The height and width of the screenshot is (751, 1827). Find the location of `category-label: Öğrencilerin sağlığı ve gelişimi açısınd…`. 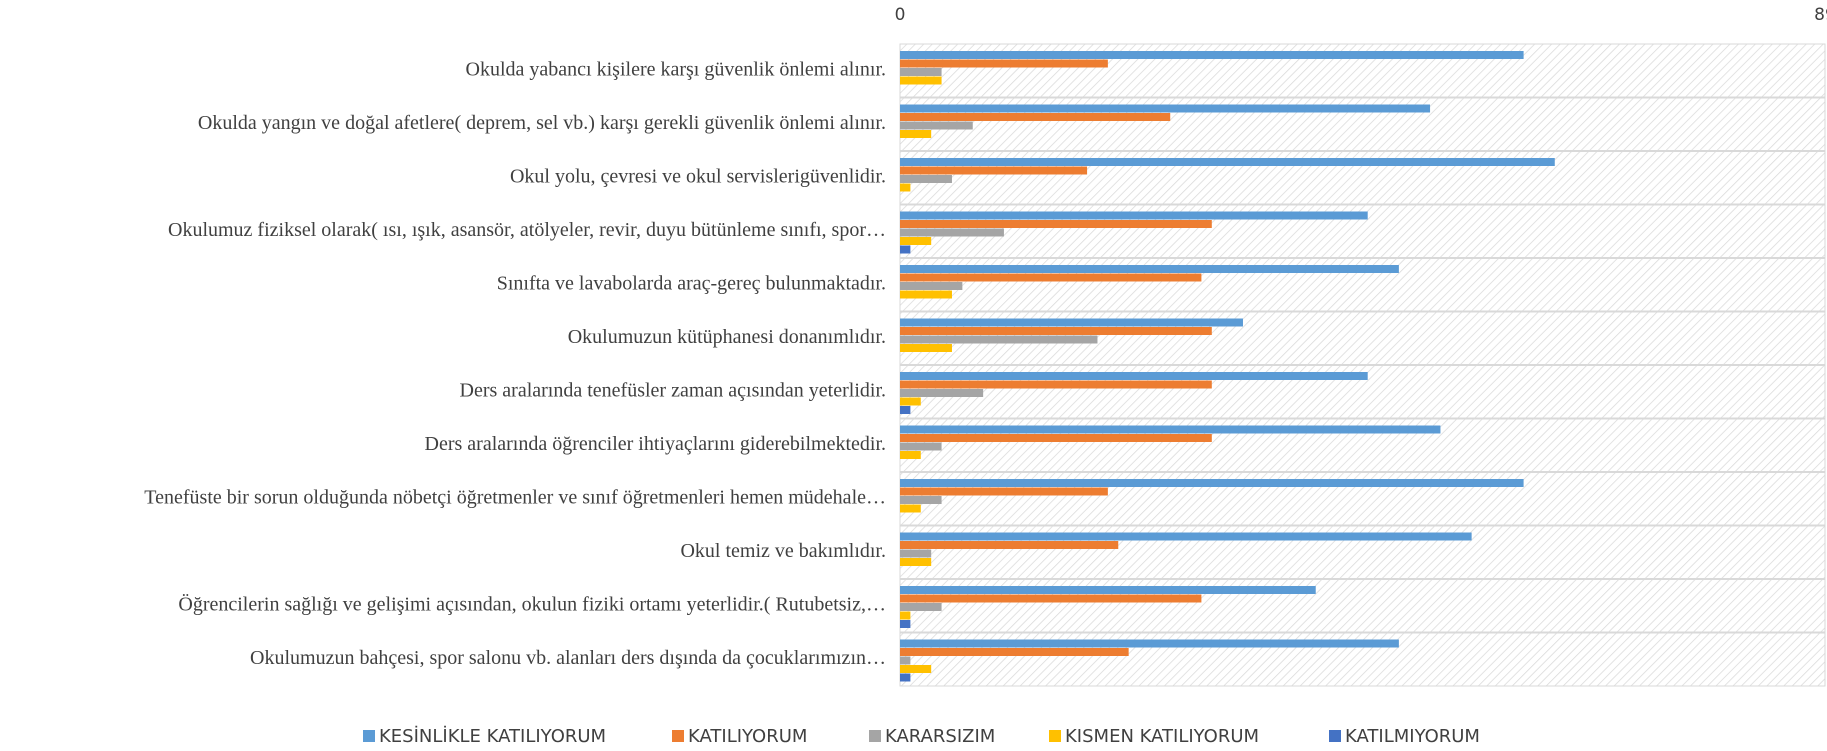

category-label: Öğrencilerin sağlığı ve gelişimi açısınd… is located at coordinates (532, 603).